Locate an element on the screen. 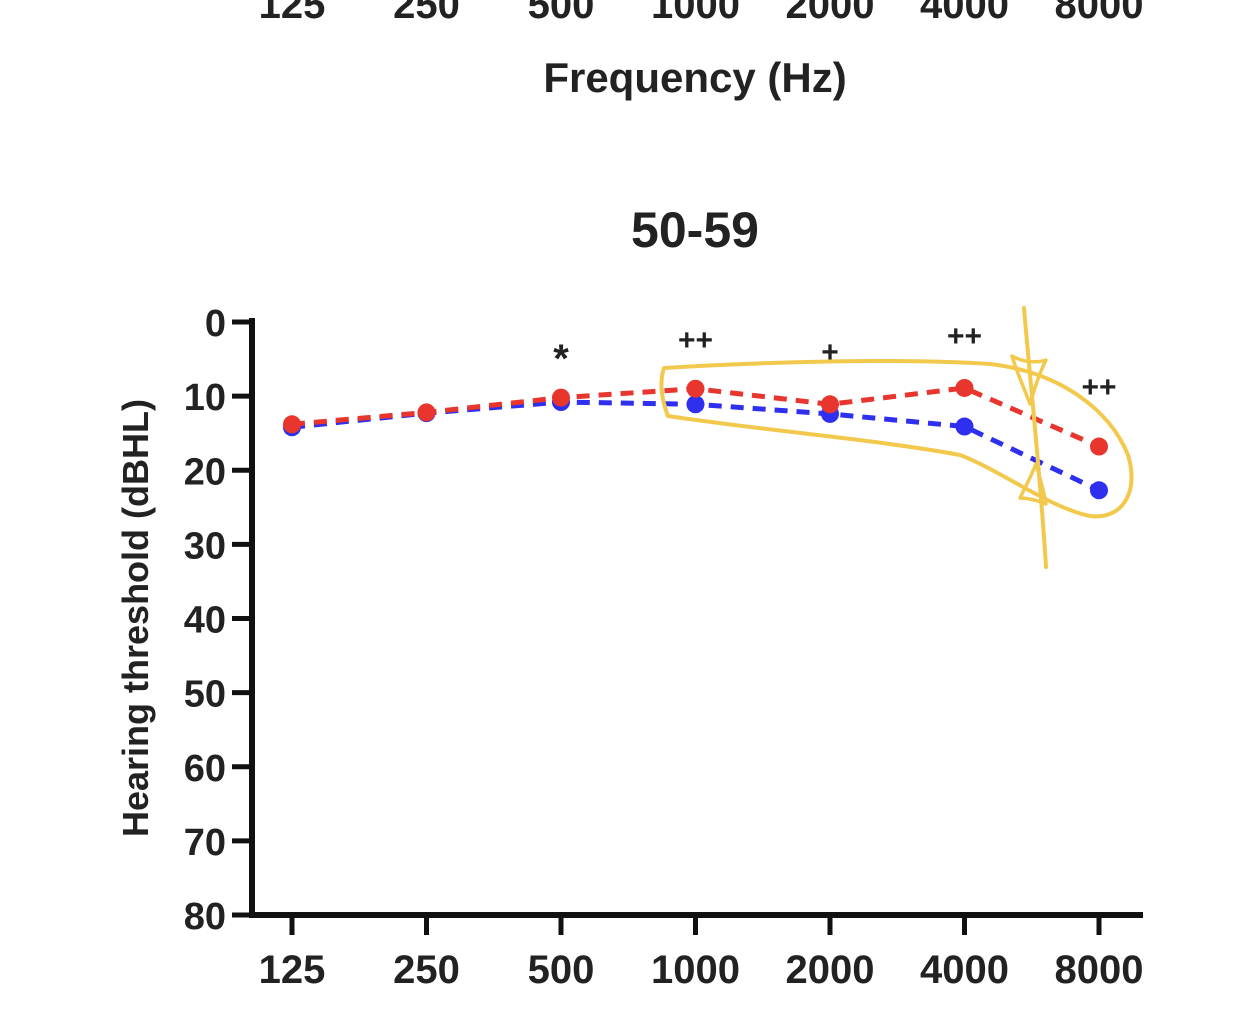  top-panel-tick-label: 250 is located at coordinates (426, 13).